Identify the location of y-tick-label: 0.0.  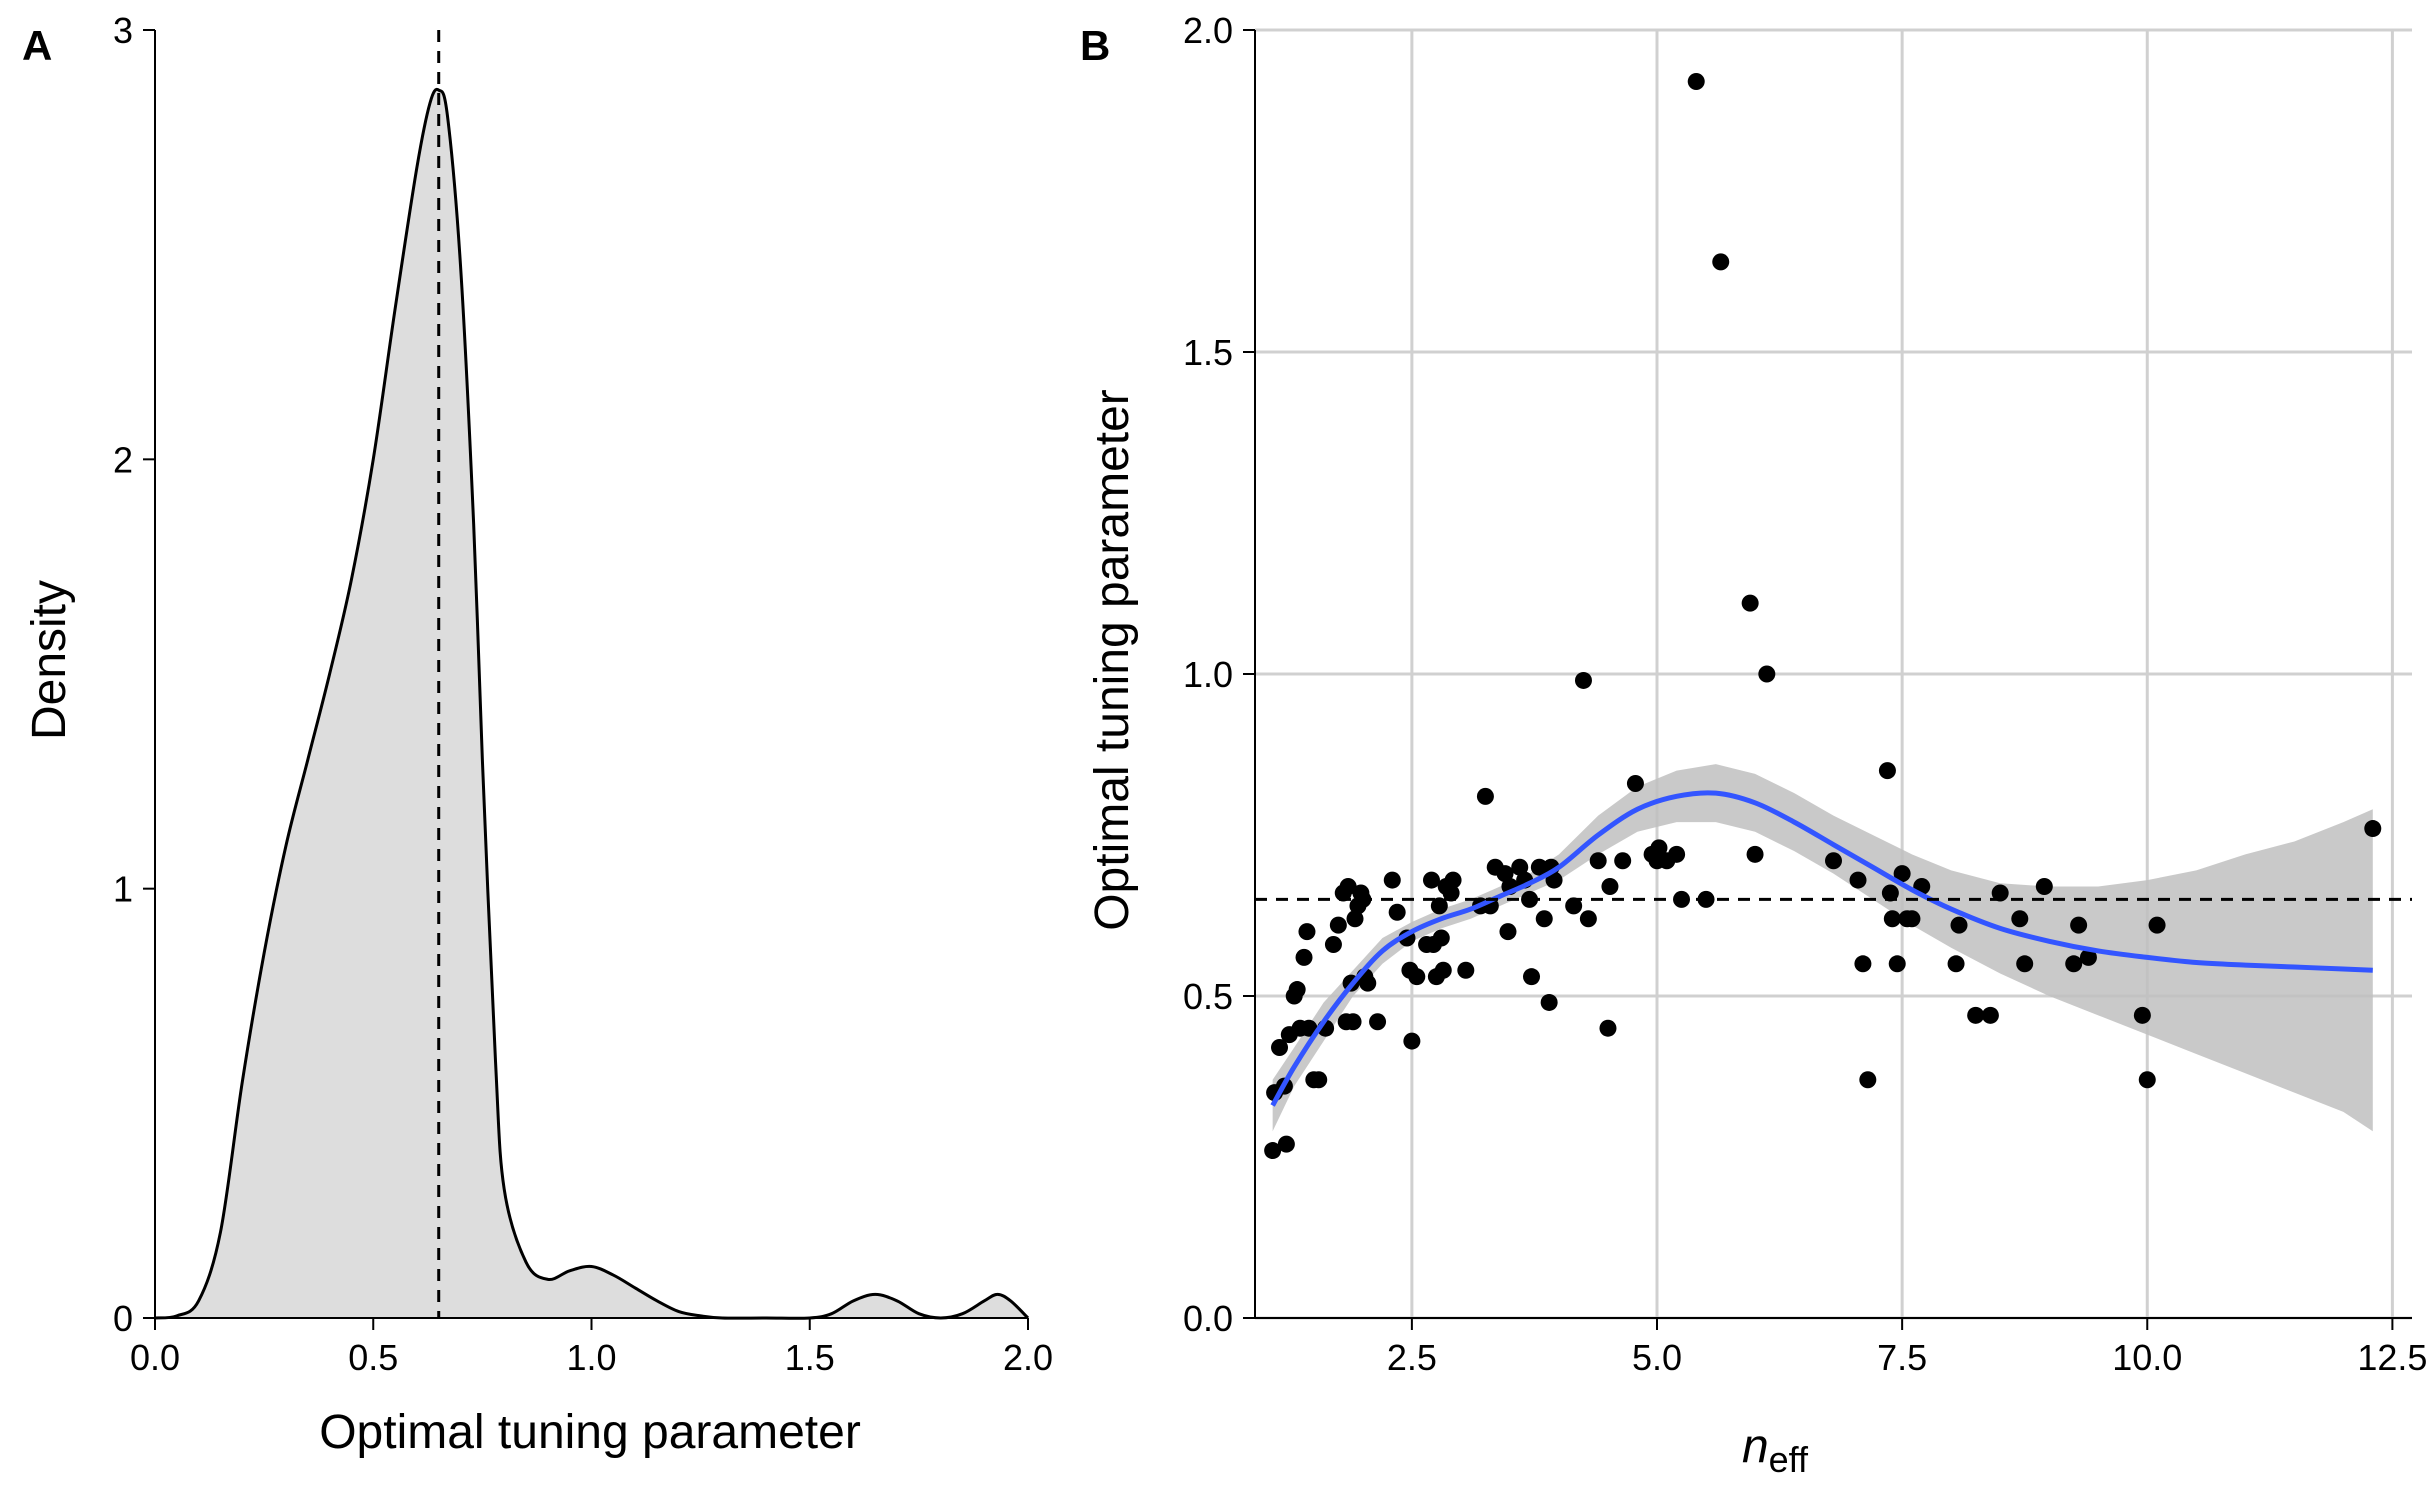
(1208, 1318).